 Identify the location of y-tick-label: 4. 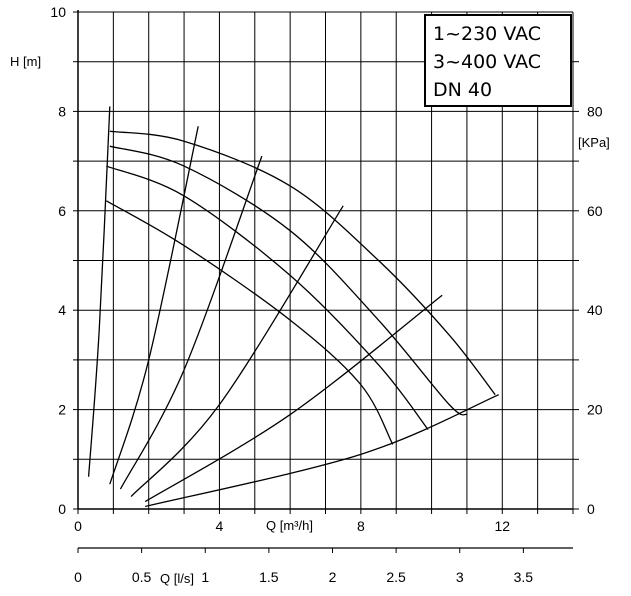
(62, 310).